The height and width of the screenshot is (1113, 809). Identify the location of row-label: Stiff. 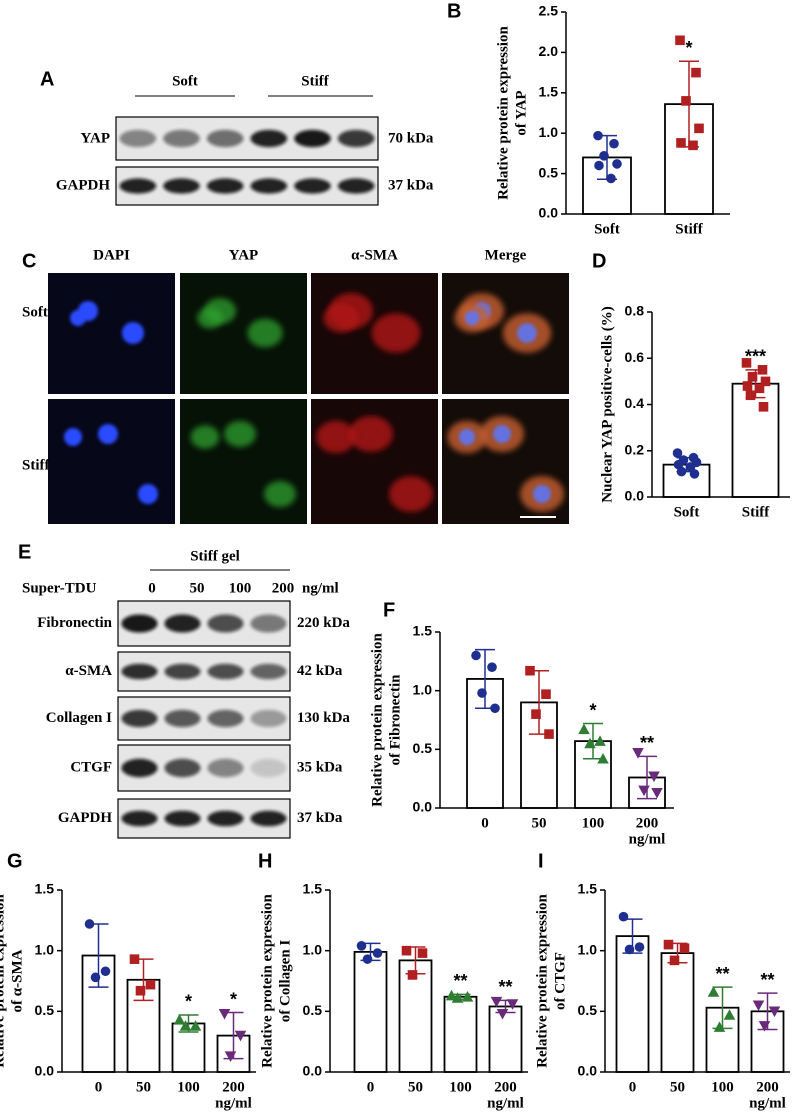
(36, 465).